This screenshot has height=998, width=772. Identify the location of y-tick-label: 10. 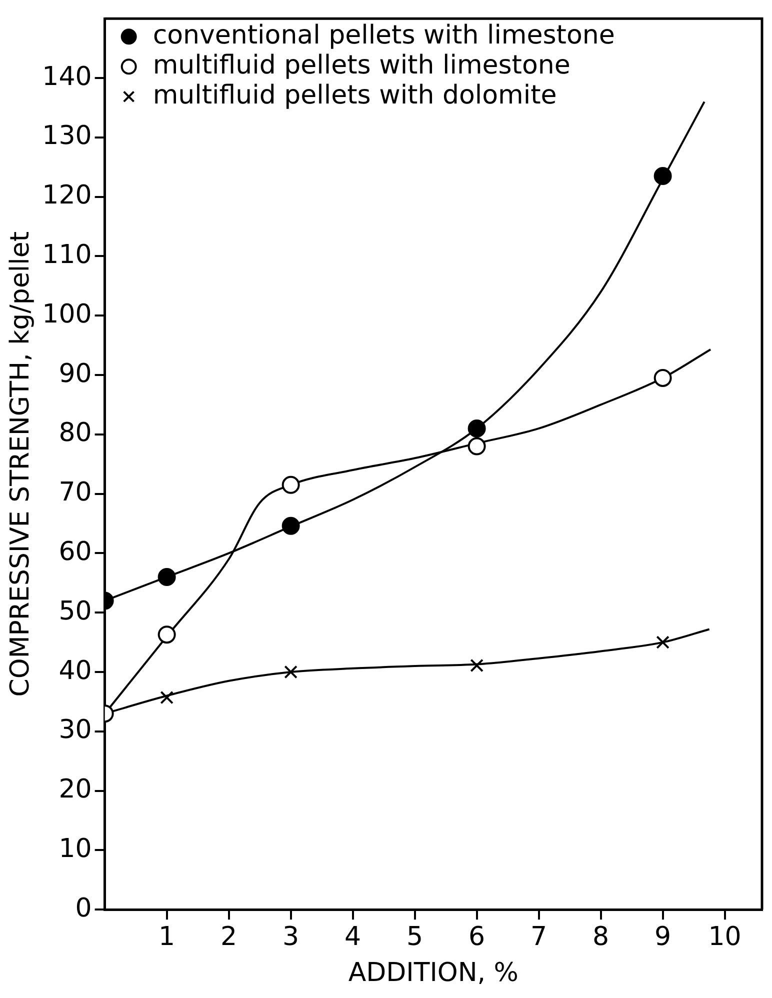
(75, 849).